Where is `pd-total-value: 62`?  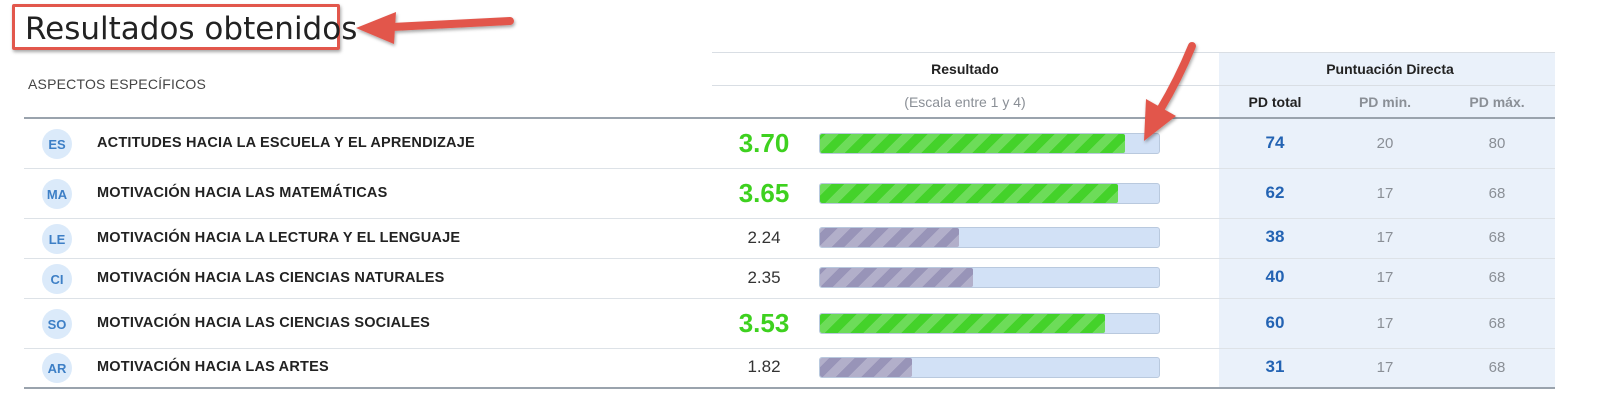
pd-total-value: 62 is located at coordinates (1275, 192).